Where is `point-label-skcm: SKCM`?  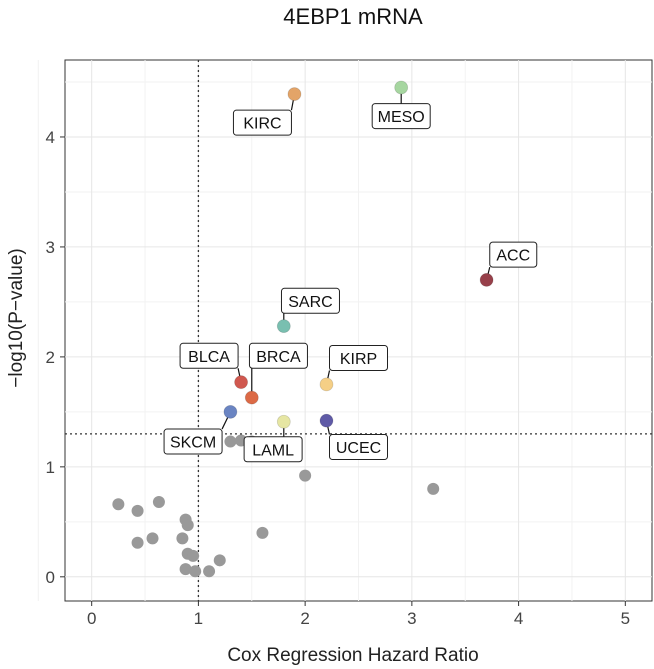
point-label-skcm: SKCM is located at coordinates (193, 443).